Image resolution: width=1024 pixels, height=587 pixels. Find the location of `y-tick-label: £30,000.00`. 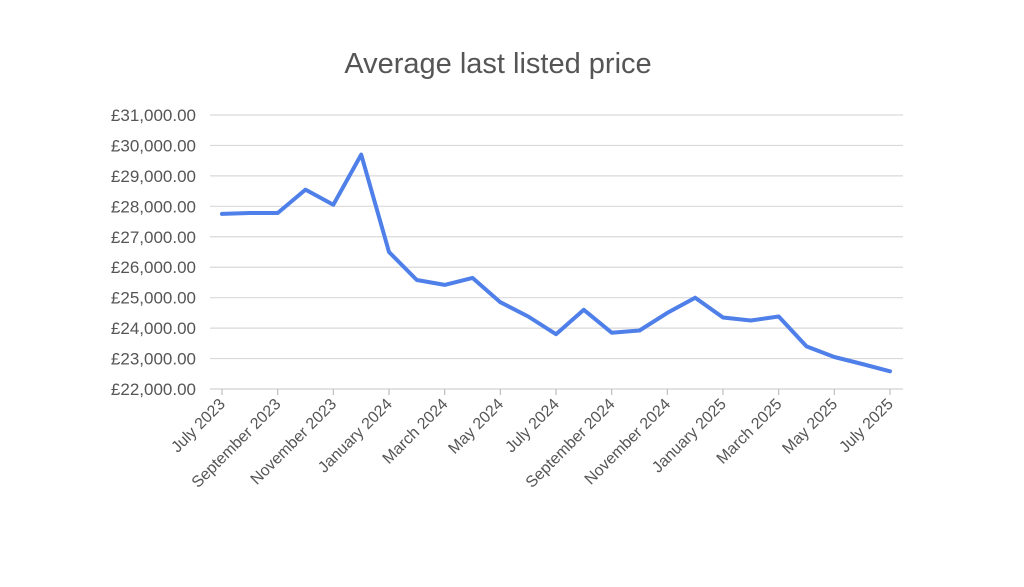

y-tick-label: £30,000.00 is located at coordinates (153, 145).